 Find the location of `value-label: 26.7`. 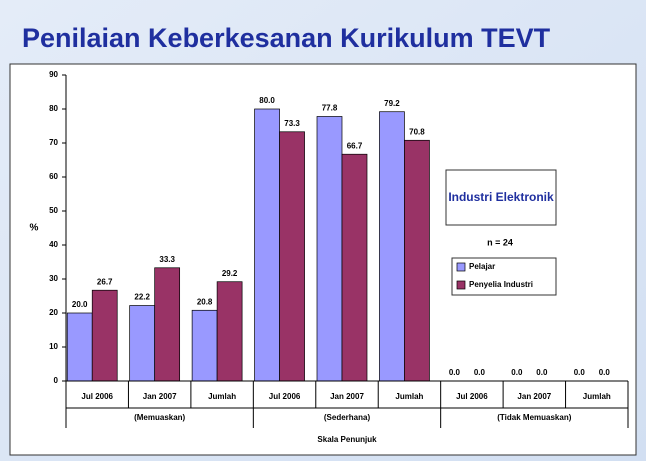

value-label: 26.7 is located at coordinates (105, 281).